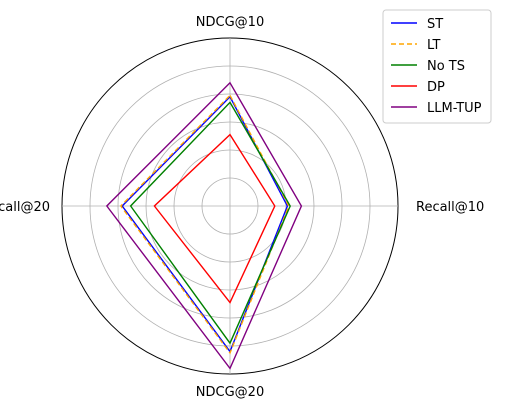  Describe the element at coordinates (450, 207) in the screenshot. I see `axis-label-recall-10: Recall@10` at that location.